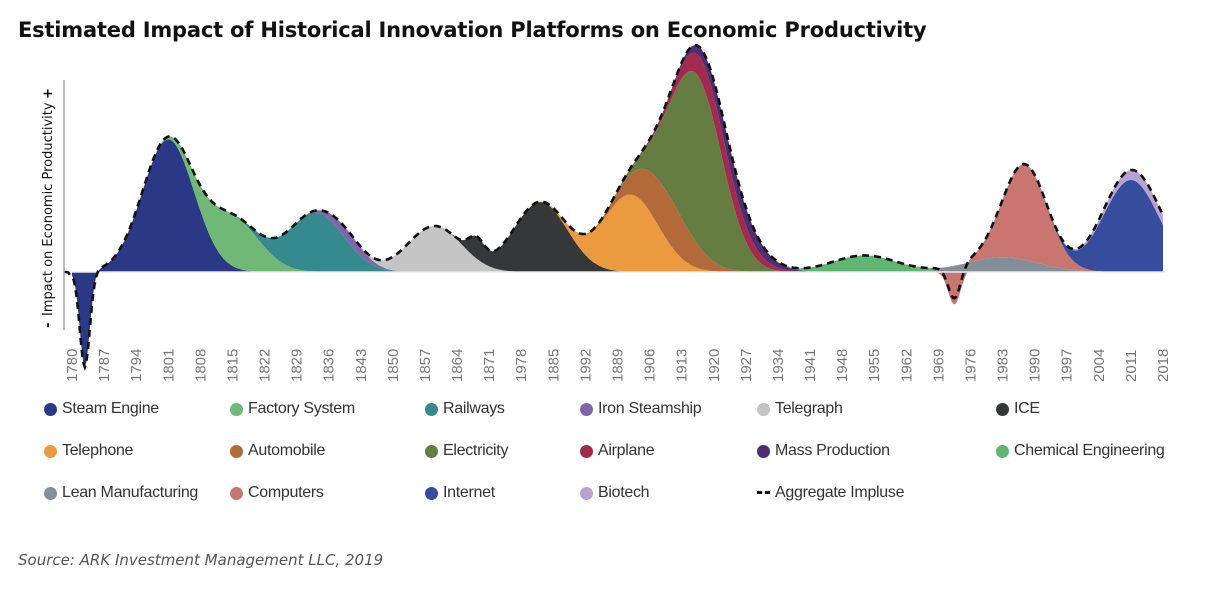 The width and height of the screenshot is (1213, 605). Describe the element at coordinates (874, 365) in the screenshot. I see `x-tick-label: 1955` at that location.